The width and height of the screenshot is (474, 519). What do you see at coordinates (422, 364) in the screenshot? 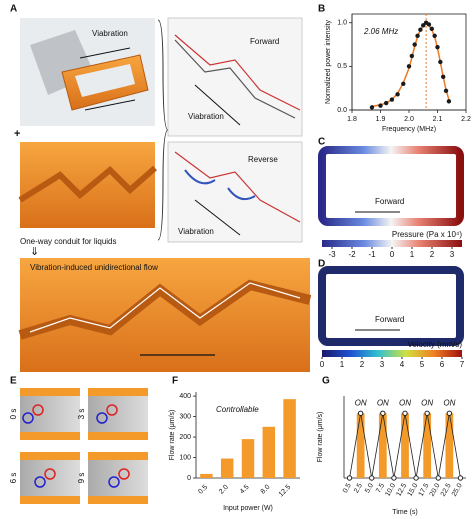
I see `colorbar-tick-label: 5` at bounding box center [422, 364].